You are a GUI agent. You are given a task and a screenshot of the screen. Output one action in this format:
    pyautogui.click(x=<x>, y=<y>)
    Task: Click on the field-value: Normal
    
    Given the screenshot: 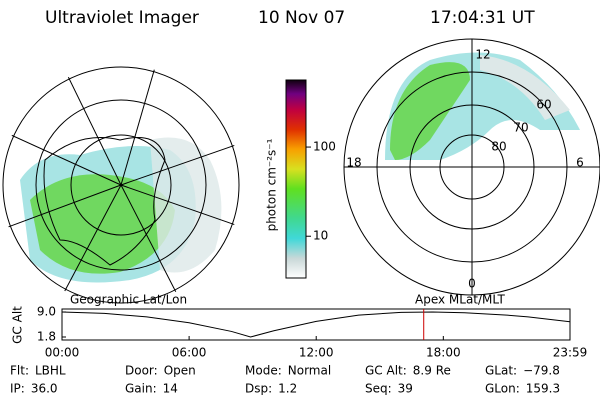 What is the action you would take?
    pyautogui.click(x=309, y=371)
    